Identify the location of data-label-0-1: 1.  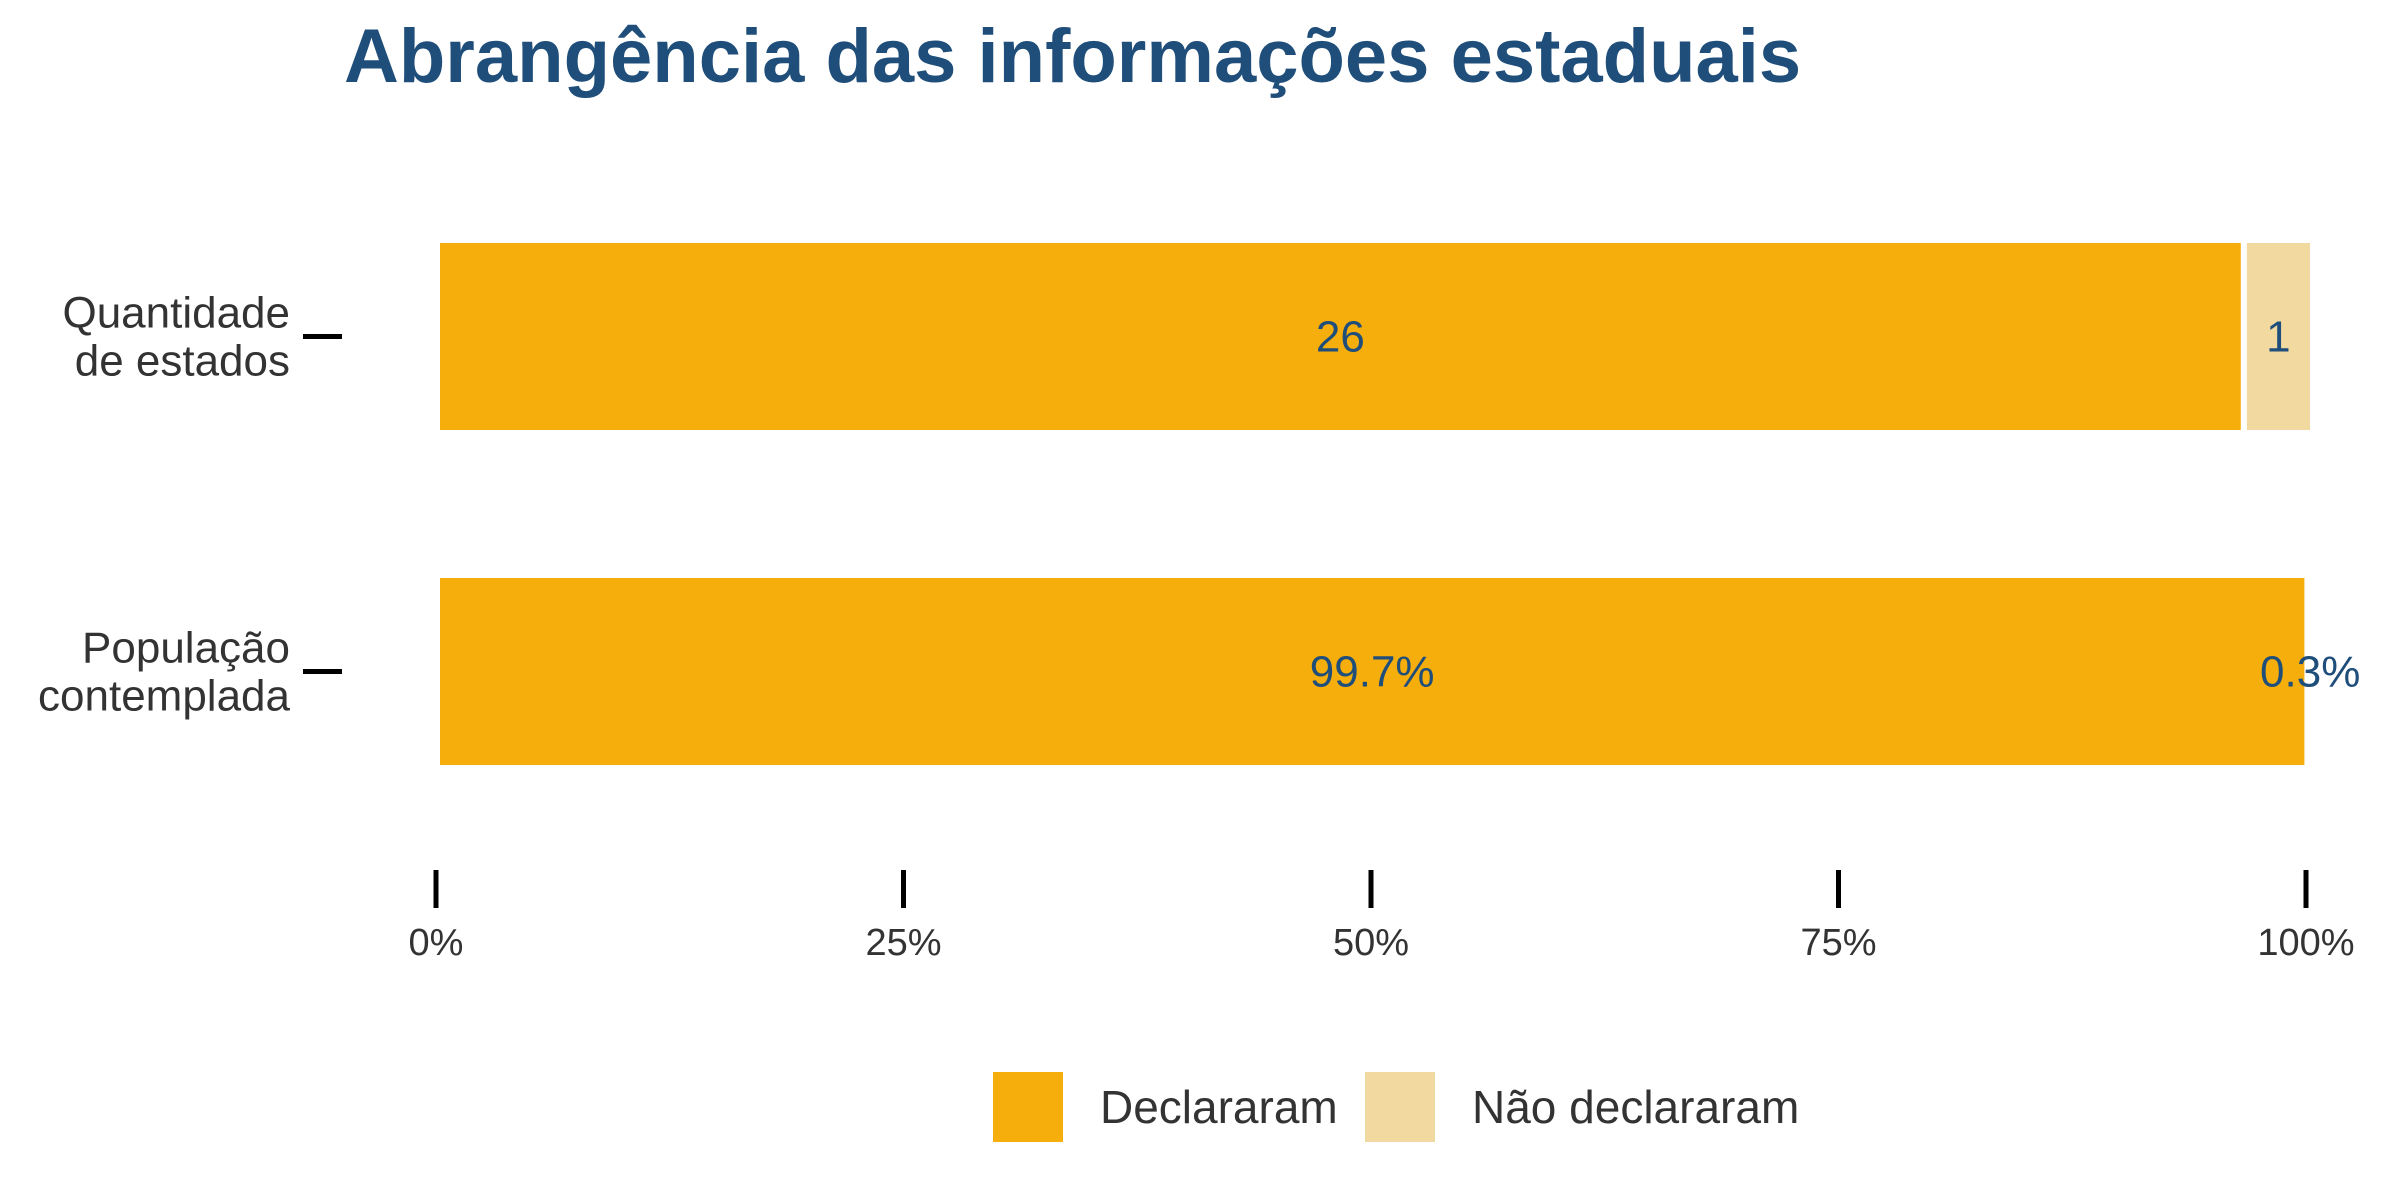
(2278, 337).